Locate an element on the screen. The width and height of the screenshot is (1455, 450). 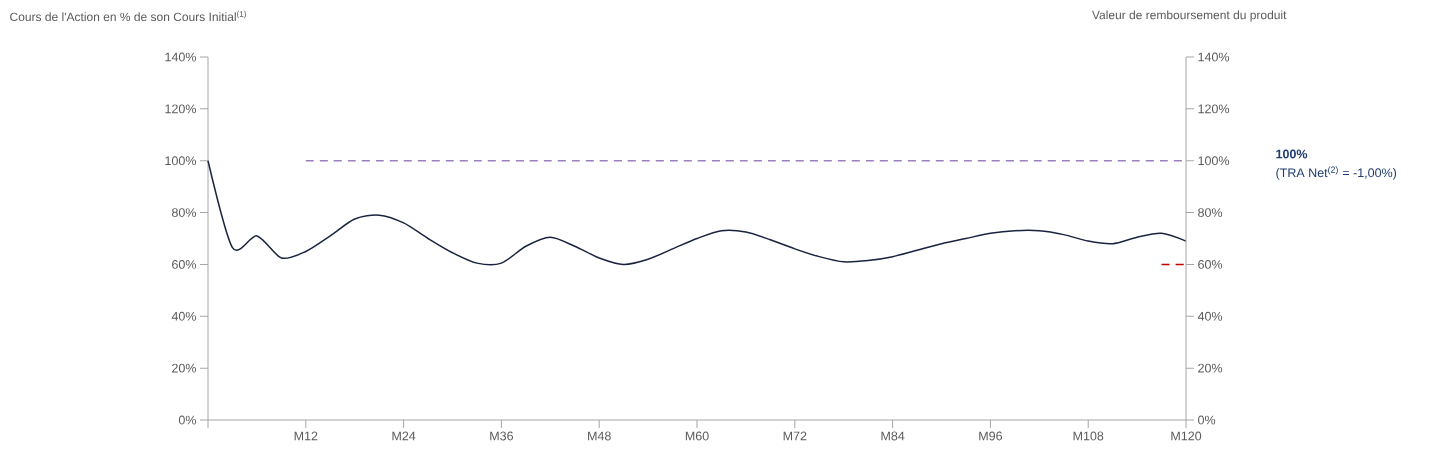
y2-tick-label: 80% is located at coordinates (1210, 212).